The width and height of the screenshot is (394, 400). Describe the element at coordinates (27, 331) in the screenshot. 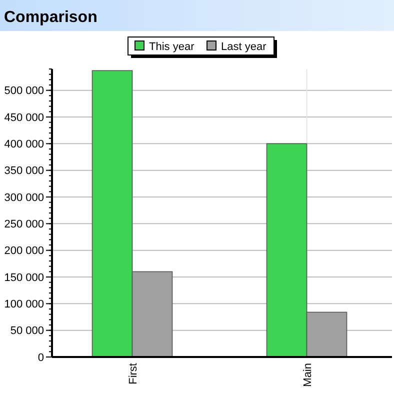

I see `y-tick-label: 50 000` at that location.